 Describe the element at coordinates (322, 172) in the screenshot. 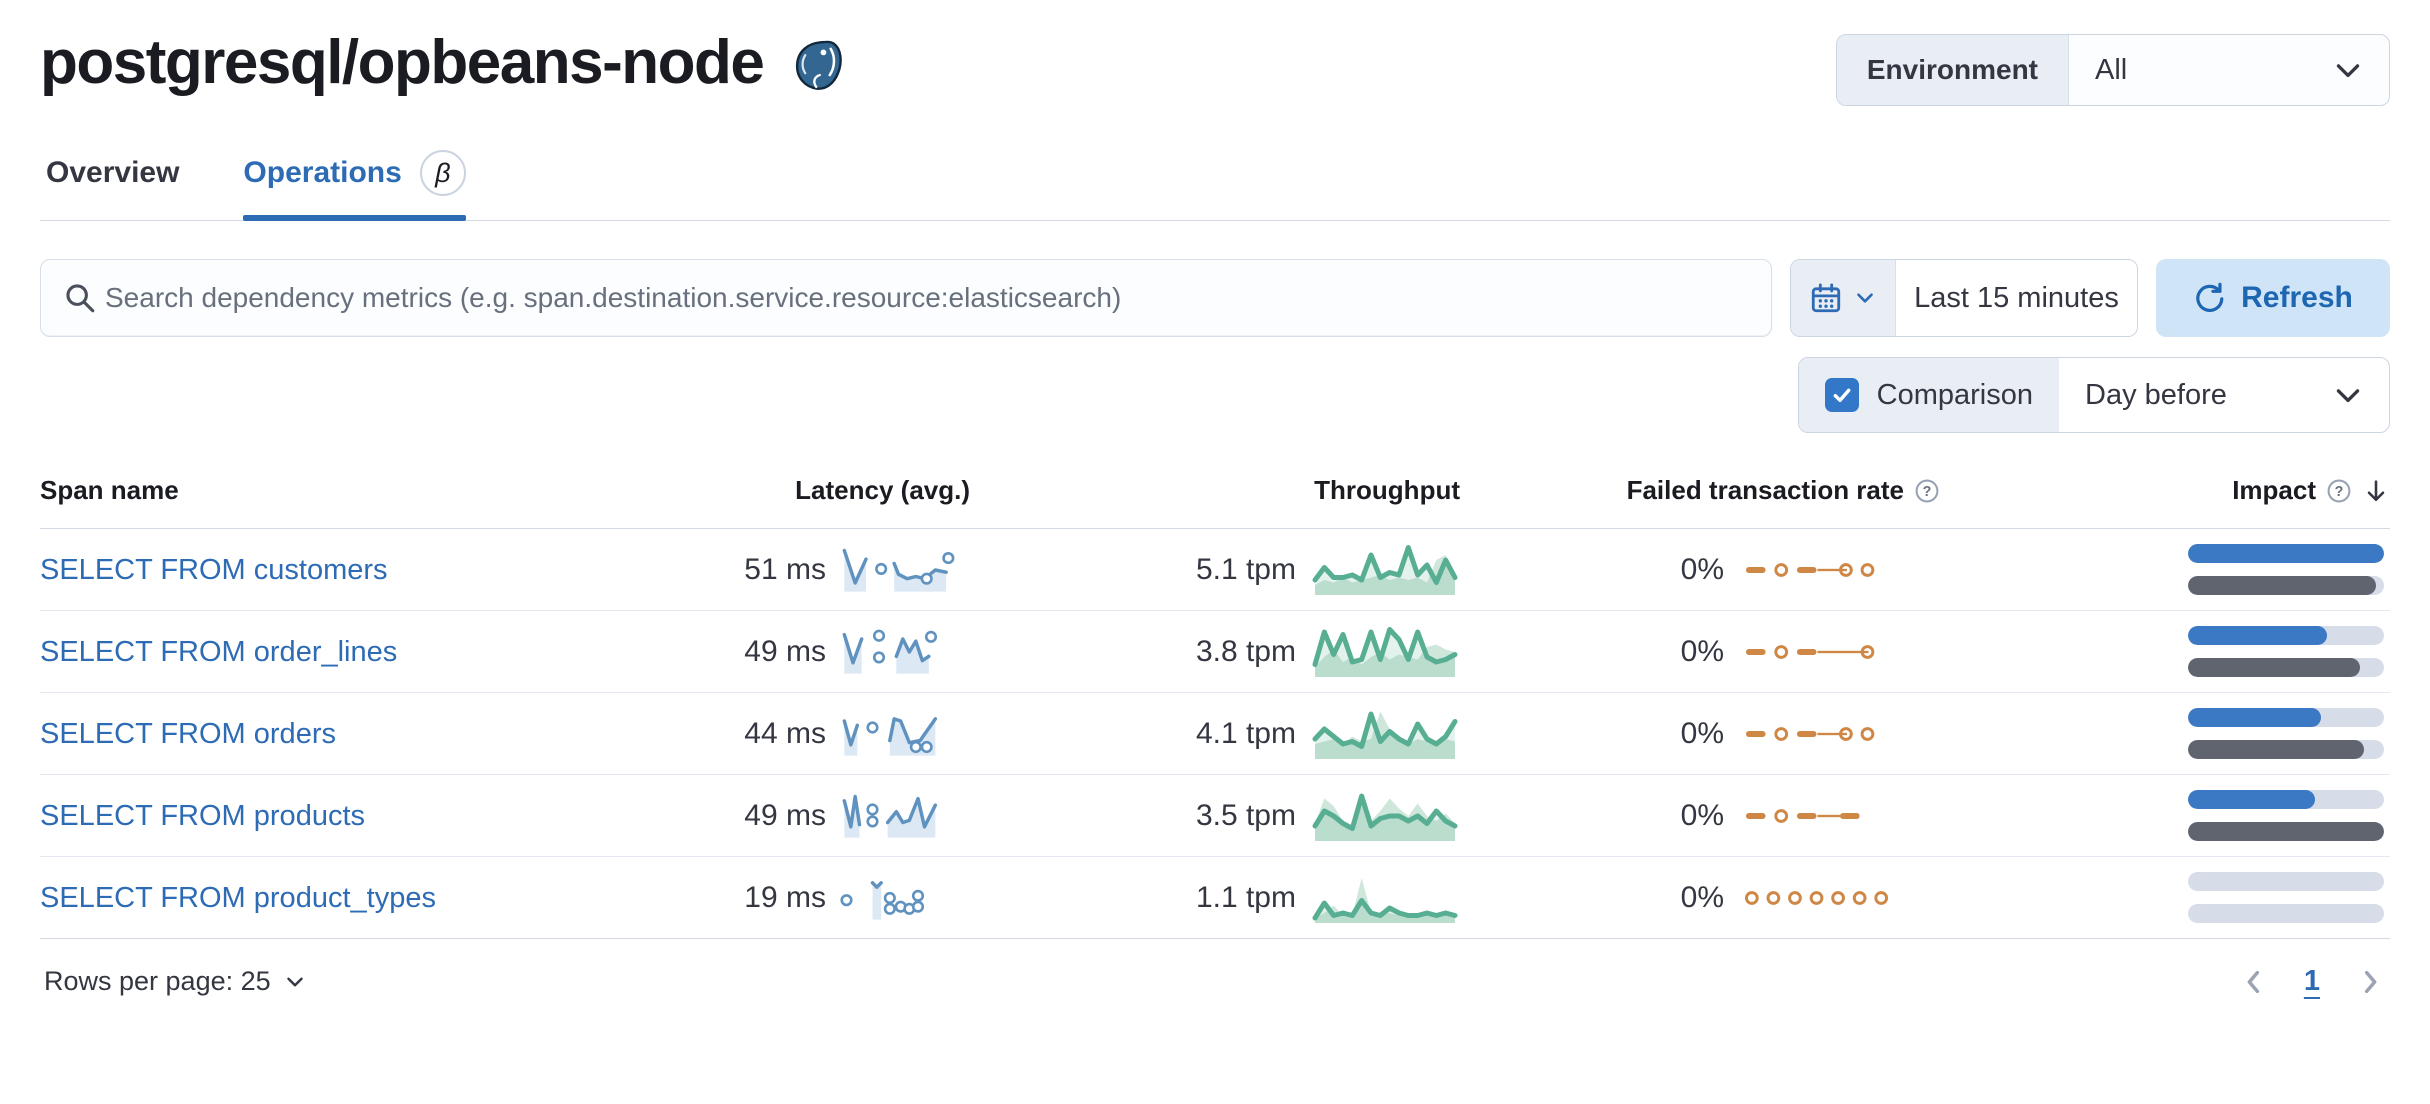

I see `tab-operations-label: Operations` at that location.